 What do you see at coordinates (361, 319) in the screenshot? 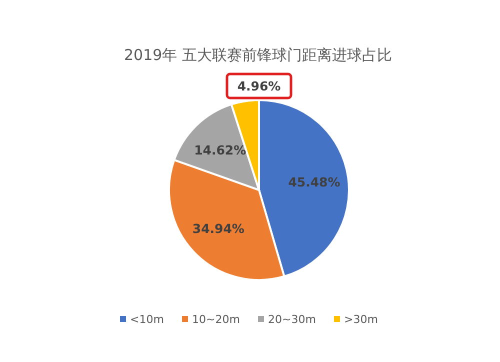
I see `legend-label: >30m` at bounding box center [361, 319].